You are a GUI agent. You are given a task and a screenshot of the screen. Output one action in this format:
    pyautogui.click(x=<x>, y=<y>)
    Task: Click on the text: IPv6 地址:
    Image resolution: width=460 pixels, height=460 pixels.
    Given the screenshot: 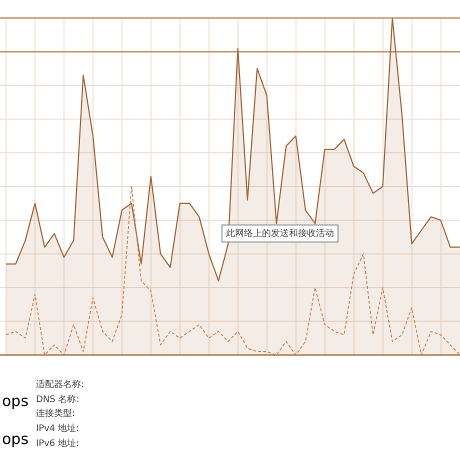 What is the action you would take?
    pyautogui.click(x=58, y=443)
    